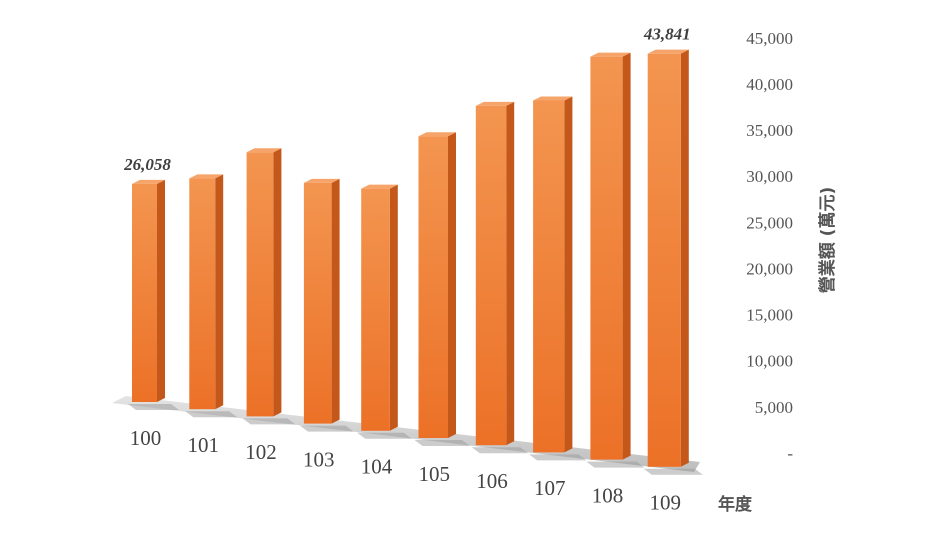  I want to click on y-tick-label: 35,000, so click(769, 130).